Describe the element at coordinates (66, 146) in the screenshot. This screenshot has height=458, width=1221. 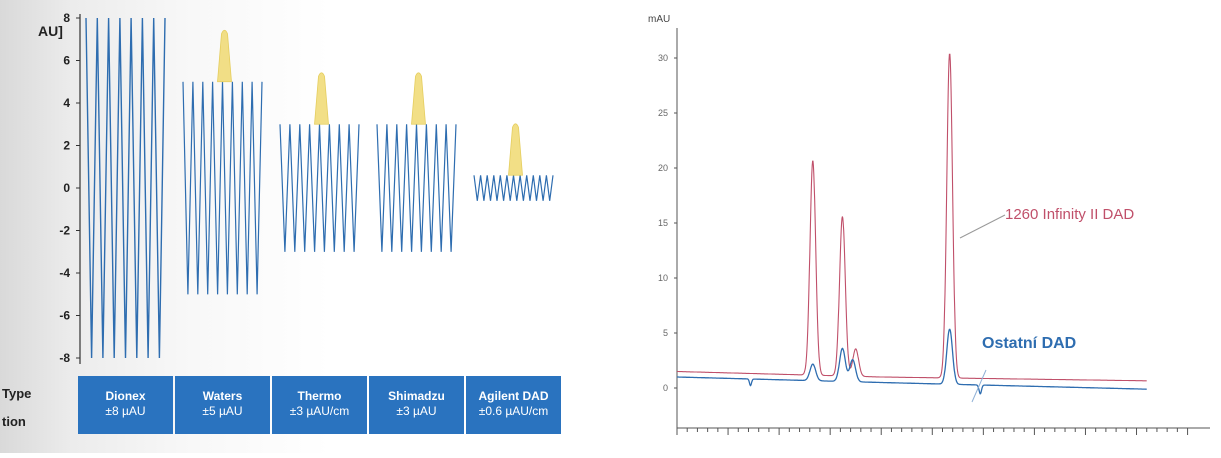
I see `left-y-tick-label: 2` at that location.